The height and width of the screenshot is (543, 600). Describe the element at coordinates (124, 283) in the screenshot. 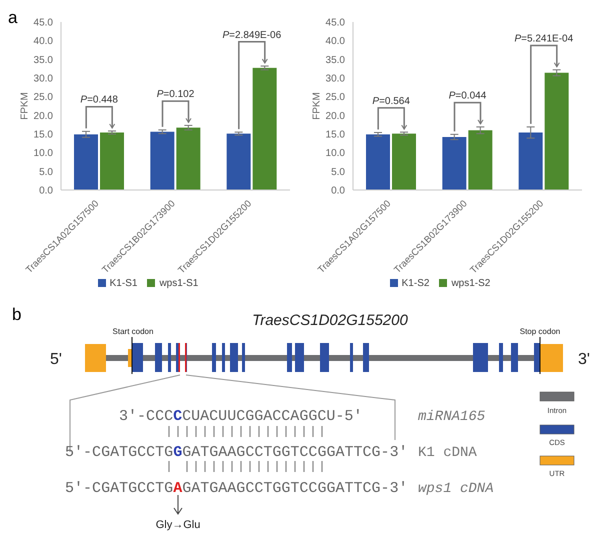

I see `legend-label: K1-S1` at that location.